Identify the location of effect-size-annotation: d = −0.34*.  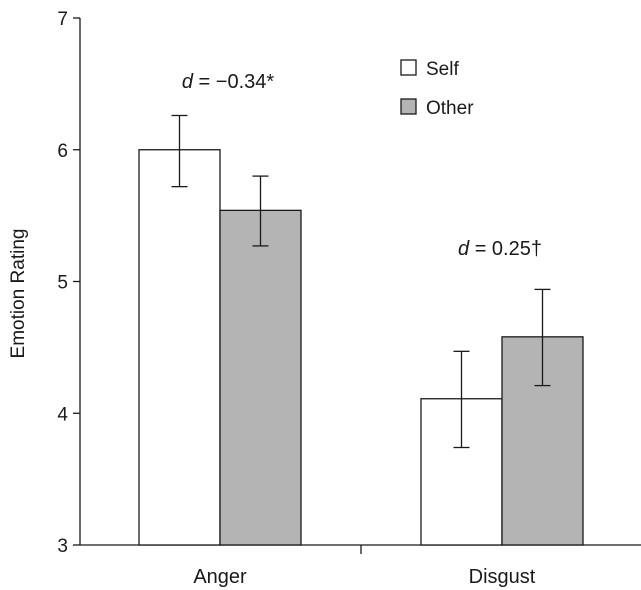
(228, 82).